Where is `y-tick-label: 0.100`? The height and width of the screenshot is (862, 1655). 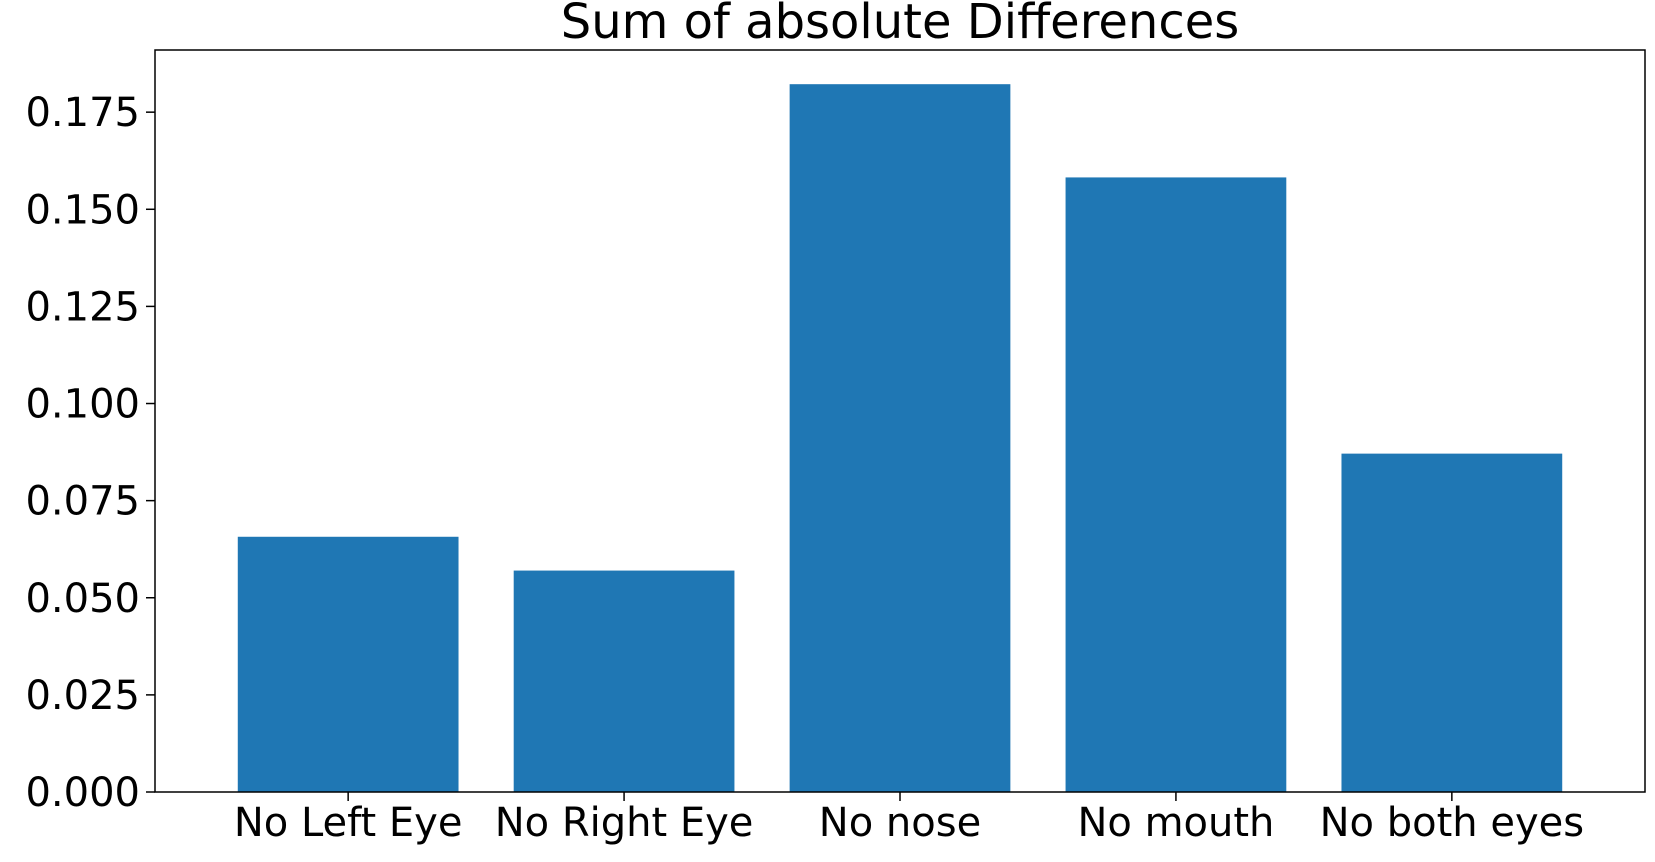
y-tick-label: 0.100 is located at coordinates (82, 405).